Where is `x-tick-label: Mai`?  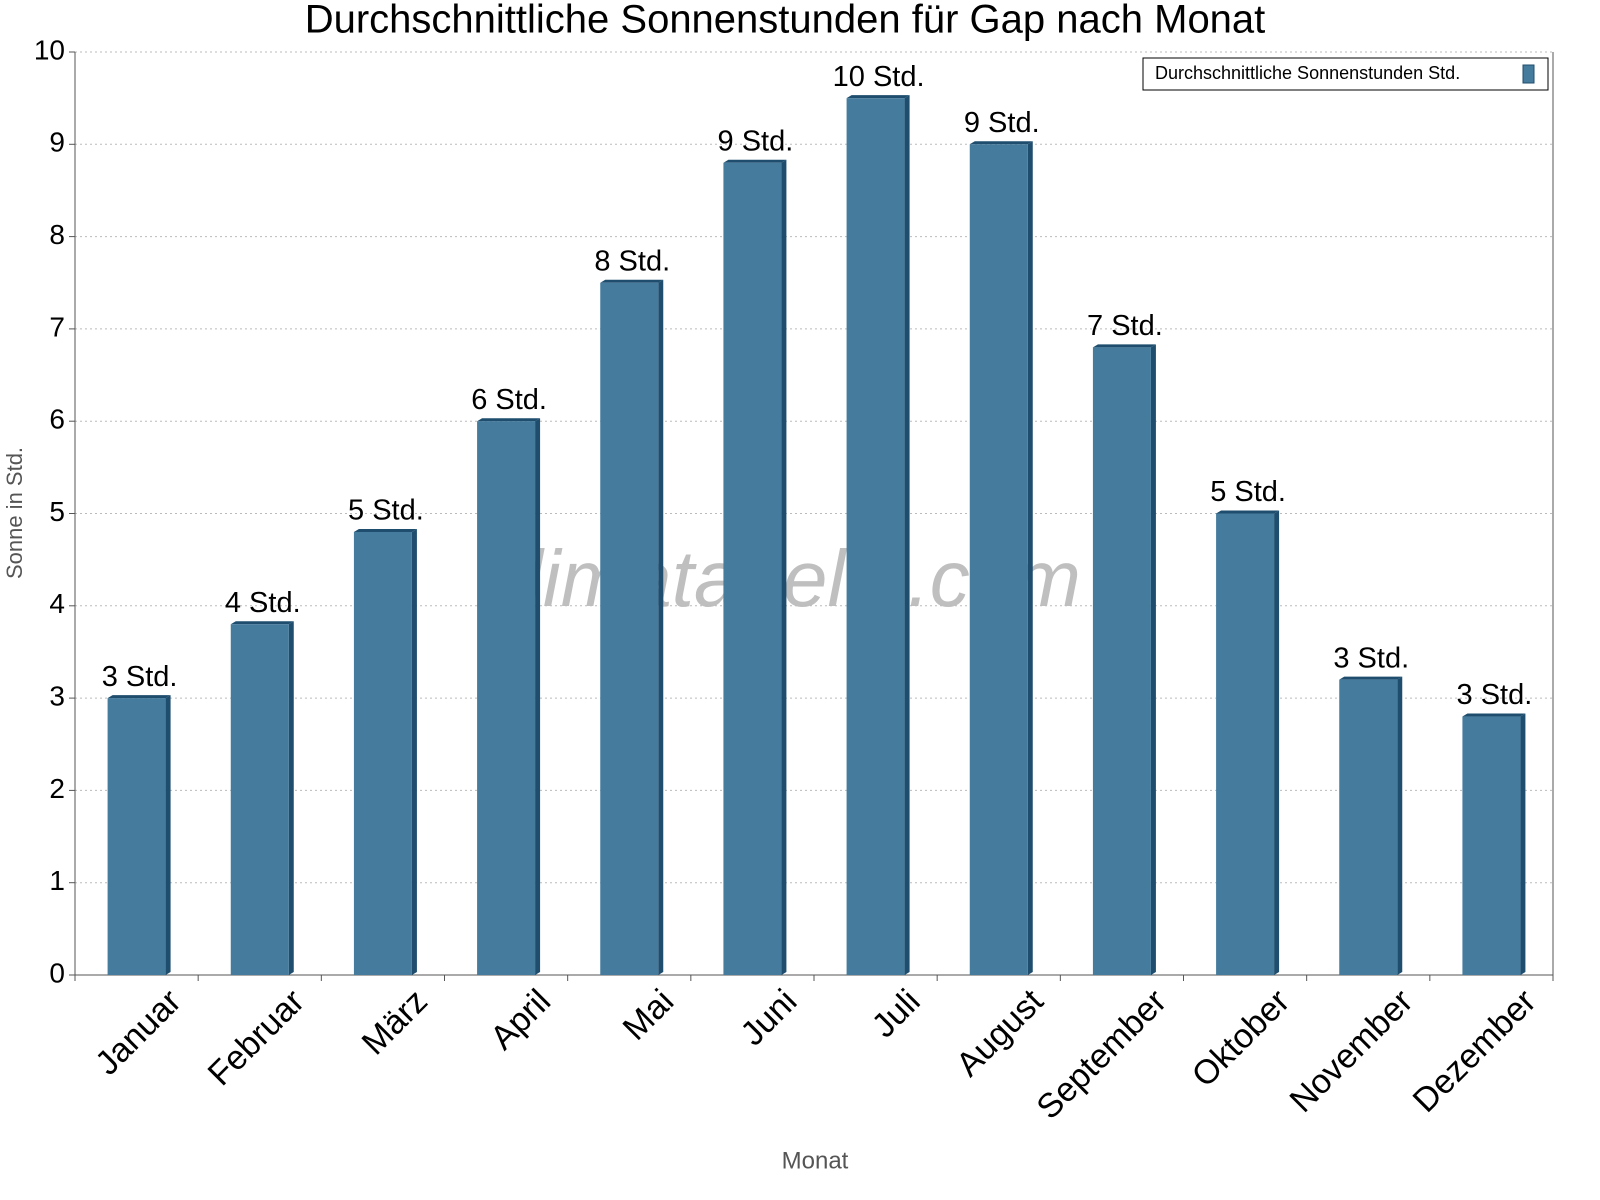 x-tick-label: Mai is located at coordinates (649, 1015).